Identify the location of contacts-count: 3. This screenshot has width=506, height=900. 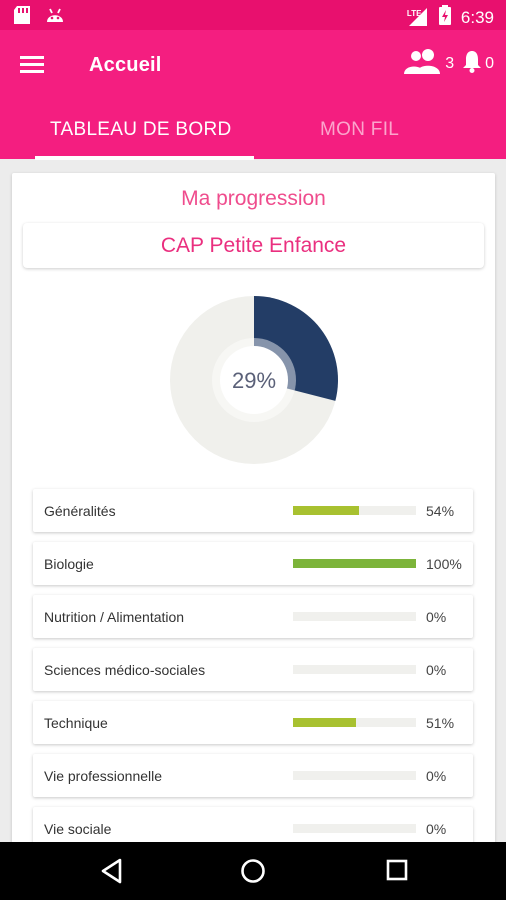
(450, 63).